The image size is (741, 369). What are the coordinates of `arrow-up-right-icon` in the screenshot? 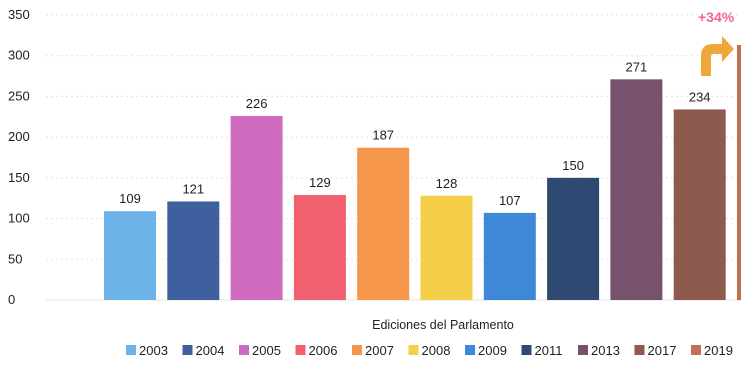 It's located at (717, 56).